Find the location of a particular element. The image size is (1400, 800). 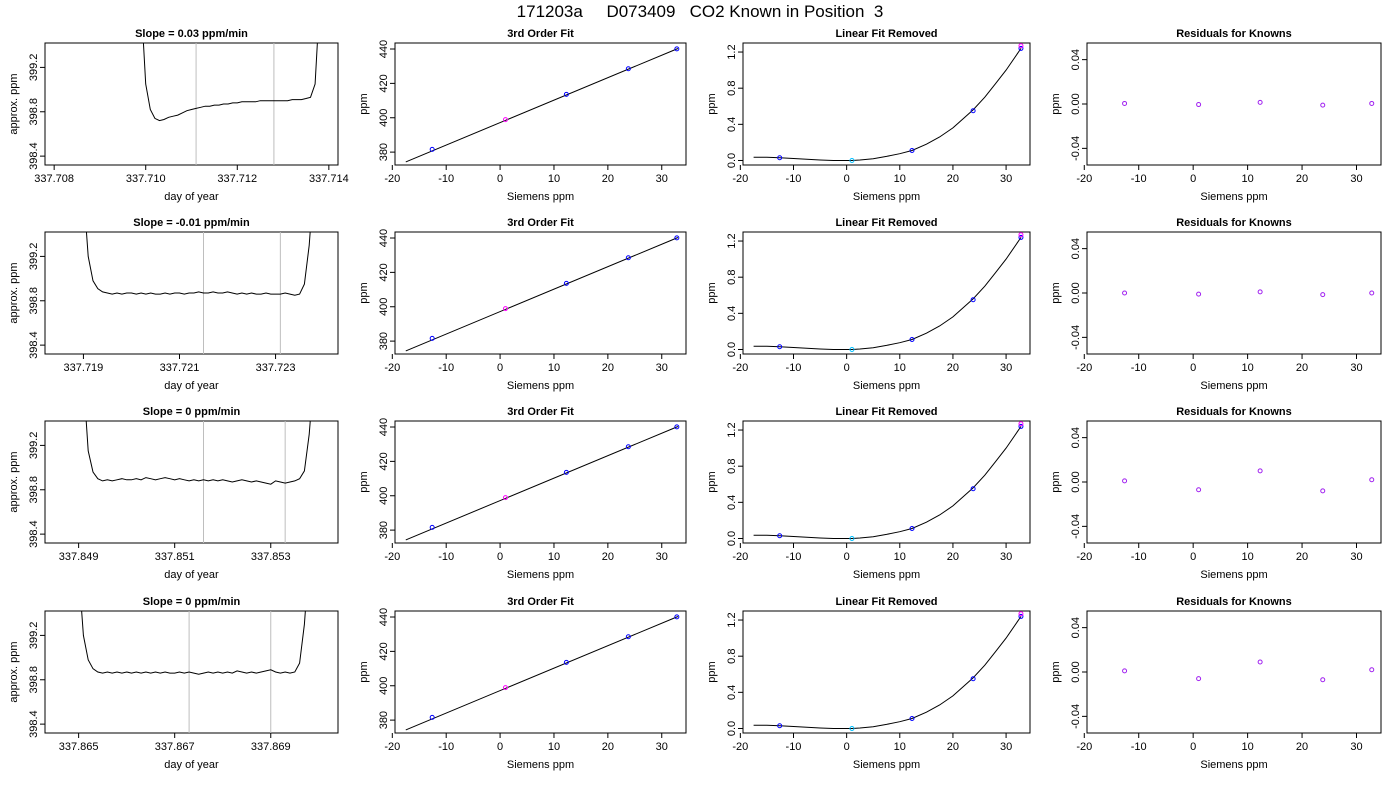

x-tick-label: 337.714 is located at coordinates (329, 179).